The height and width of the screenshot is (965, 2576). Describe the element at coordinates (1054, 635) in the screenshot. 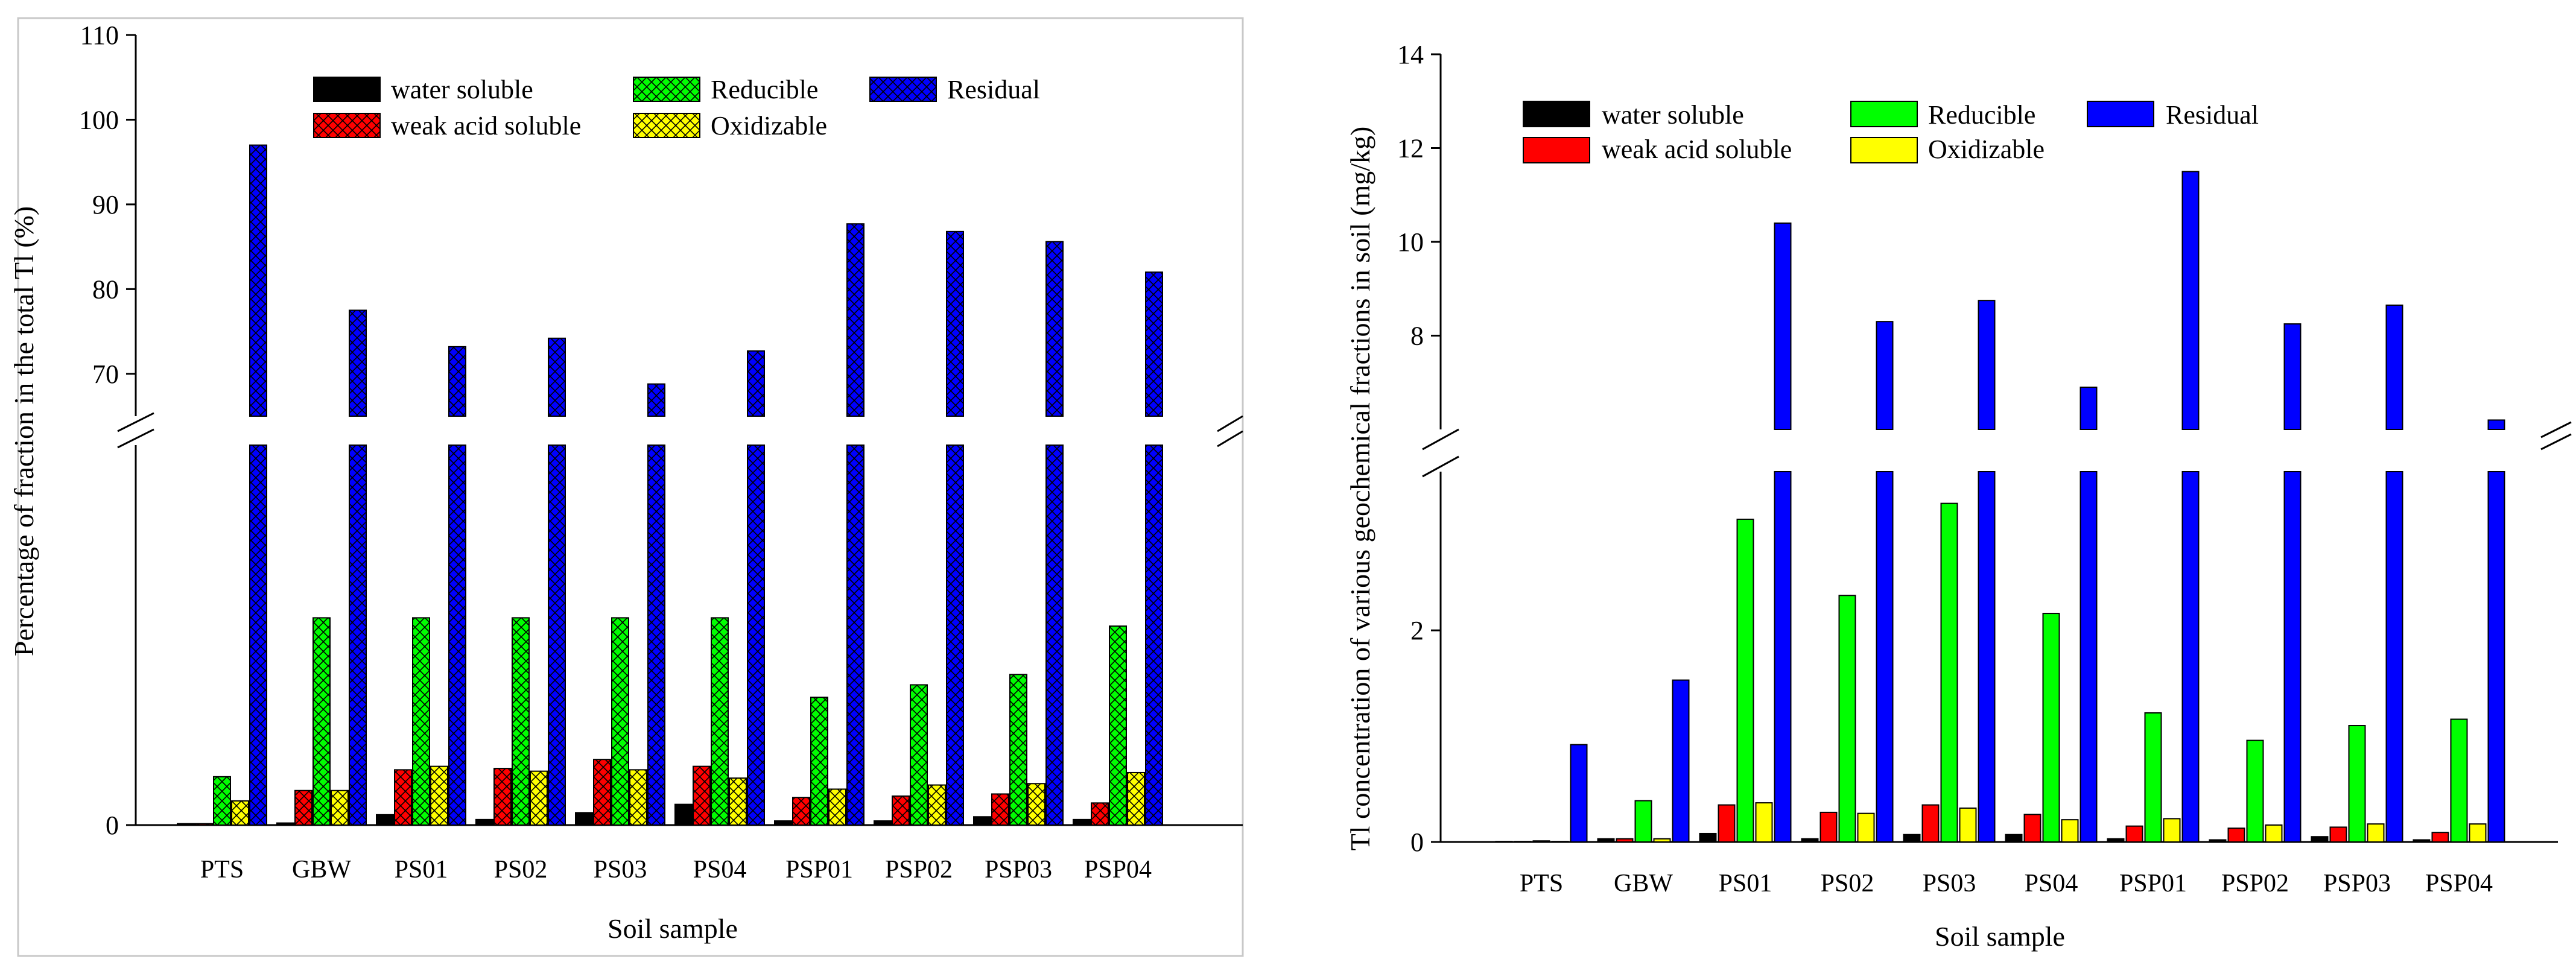

I see `bar-residual-psp03-hatch` at that location.